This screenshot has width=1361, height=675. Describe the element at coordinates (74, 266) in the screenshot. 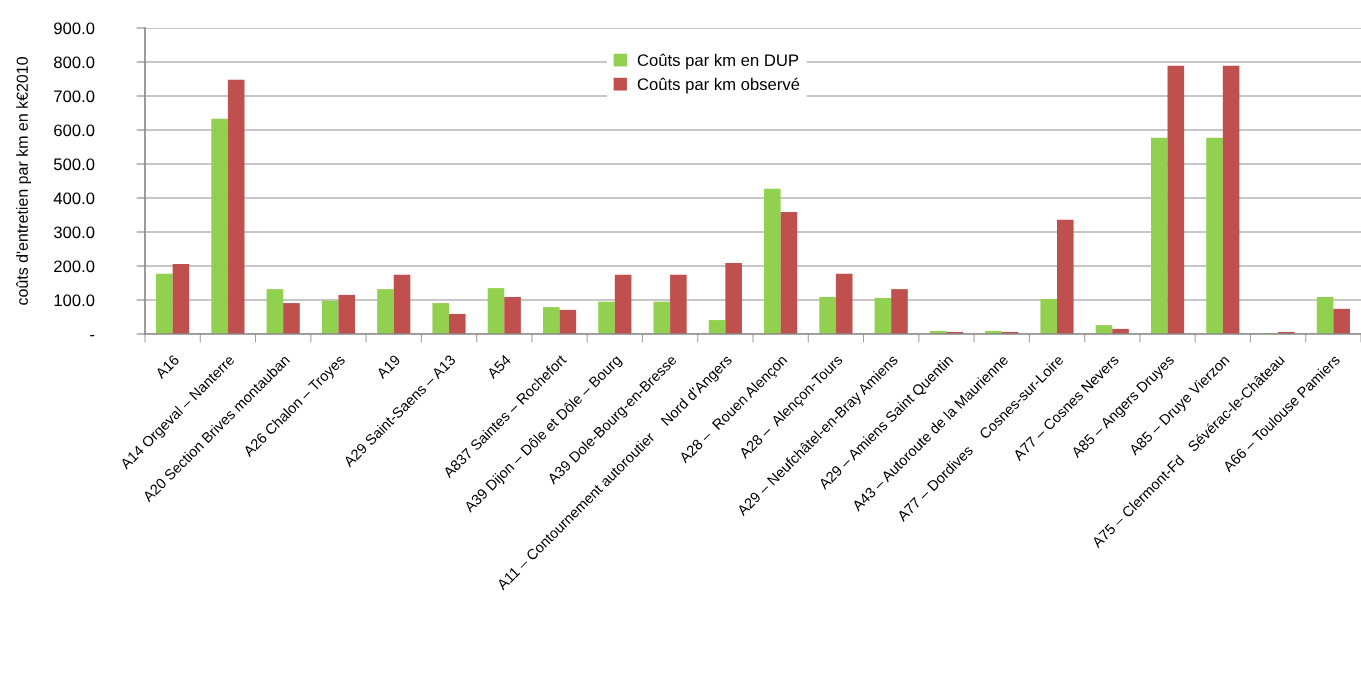

I see `y-tick-label: 200.0` at that location.